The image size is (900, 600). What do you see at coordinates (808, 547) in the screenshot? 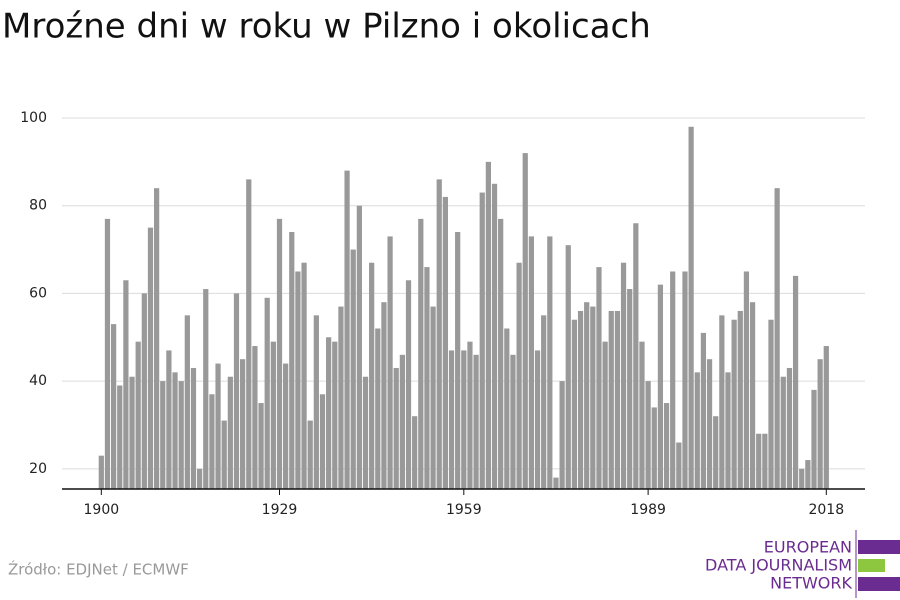
I see `logo-text: EUROPEAN` at bounding box center [808, 547].